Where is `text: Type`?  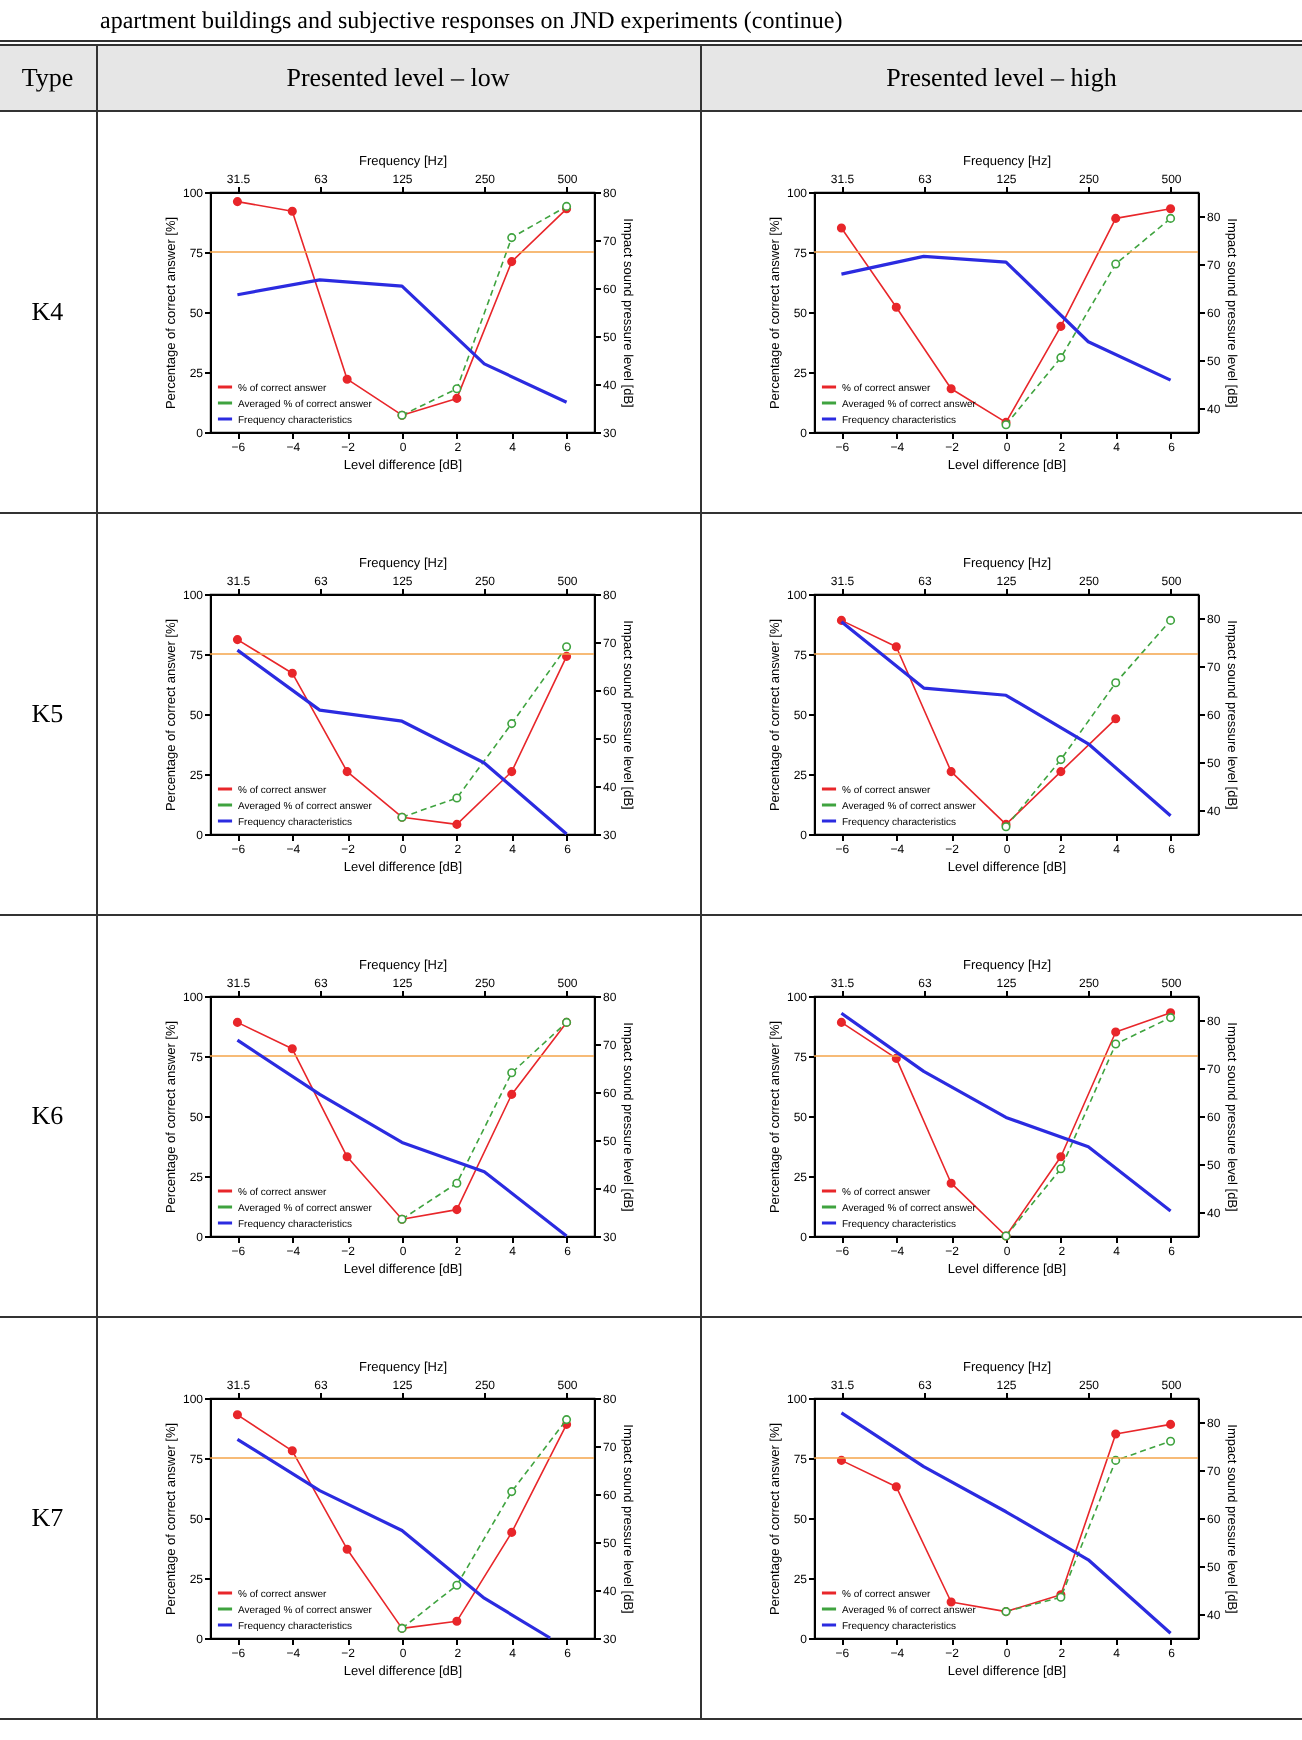
text: Type is located at coordinates (48, 77).